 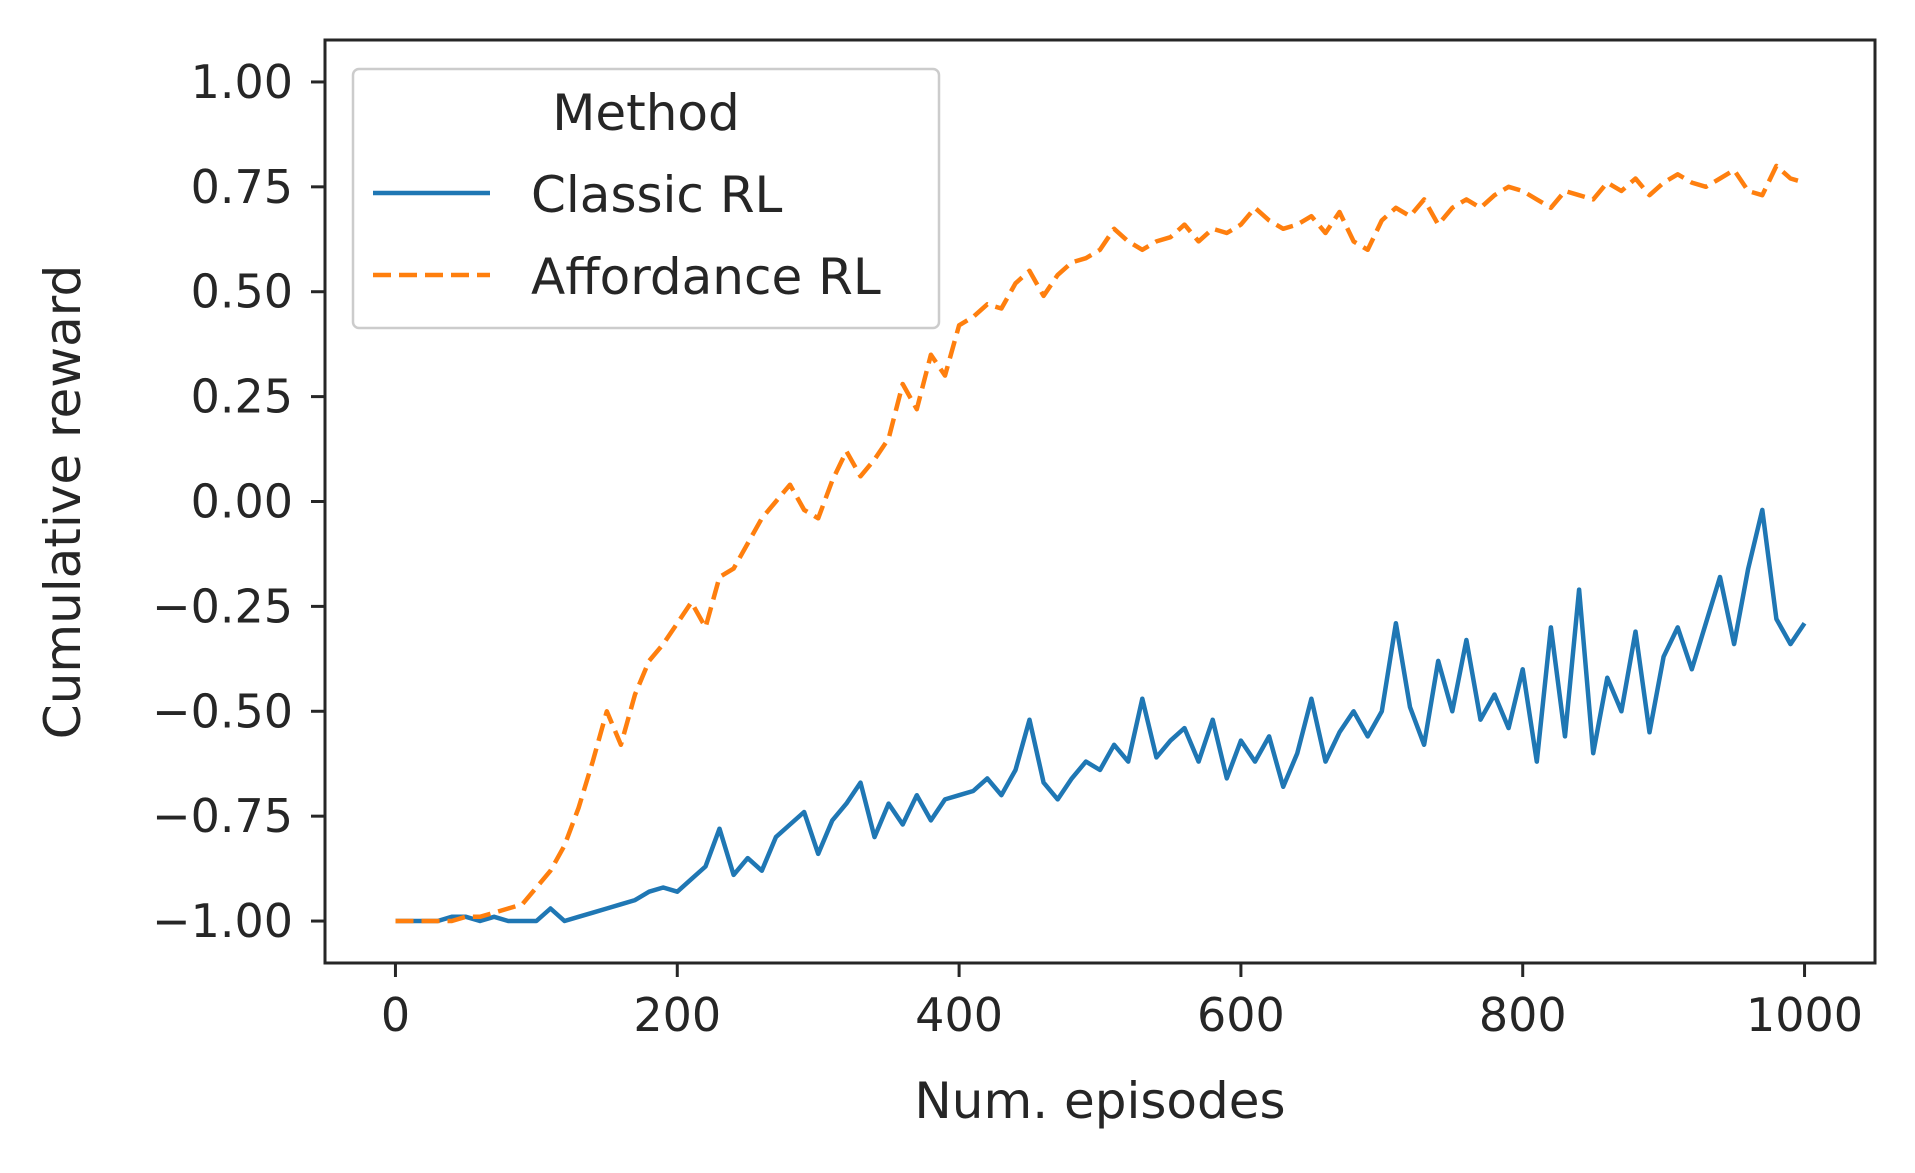 What do you see at coordinates (242, 187) in the screenshot?
I see `y-tick-label: 0.75` at bounding box center [242, 187].